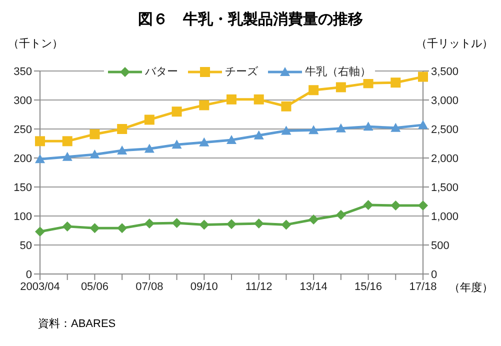 This screenshot has width=501, height=346. I want to click on x-axis-title: （年度）, so click(471, 287).